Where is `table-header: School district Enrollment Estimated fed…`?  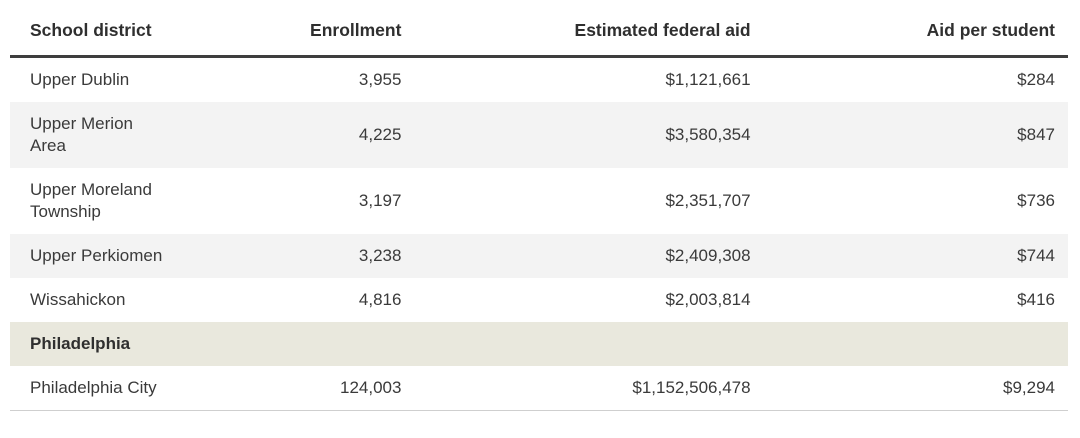 table-header: School district Enrollment Estimated fed… is located at coordinates (539, 29).